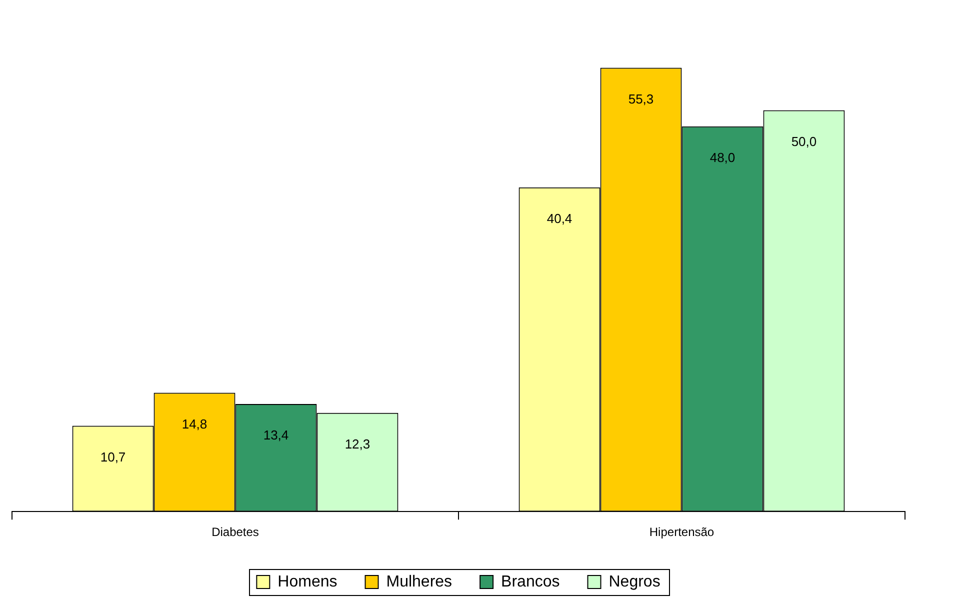 This screenshot has height=606, width=963. I want to click on legend-label: Mulheres, so click(419, 581).